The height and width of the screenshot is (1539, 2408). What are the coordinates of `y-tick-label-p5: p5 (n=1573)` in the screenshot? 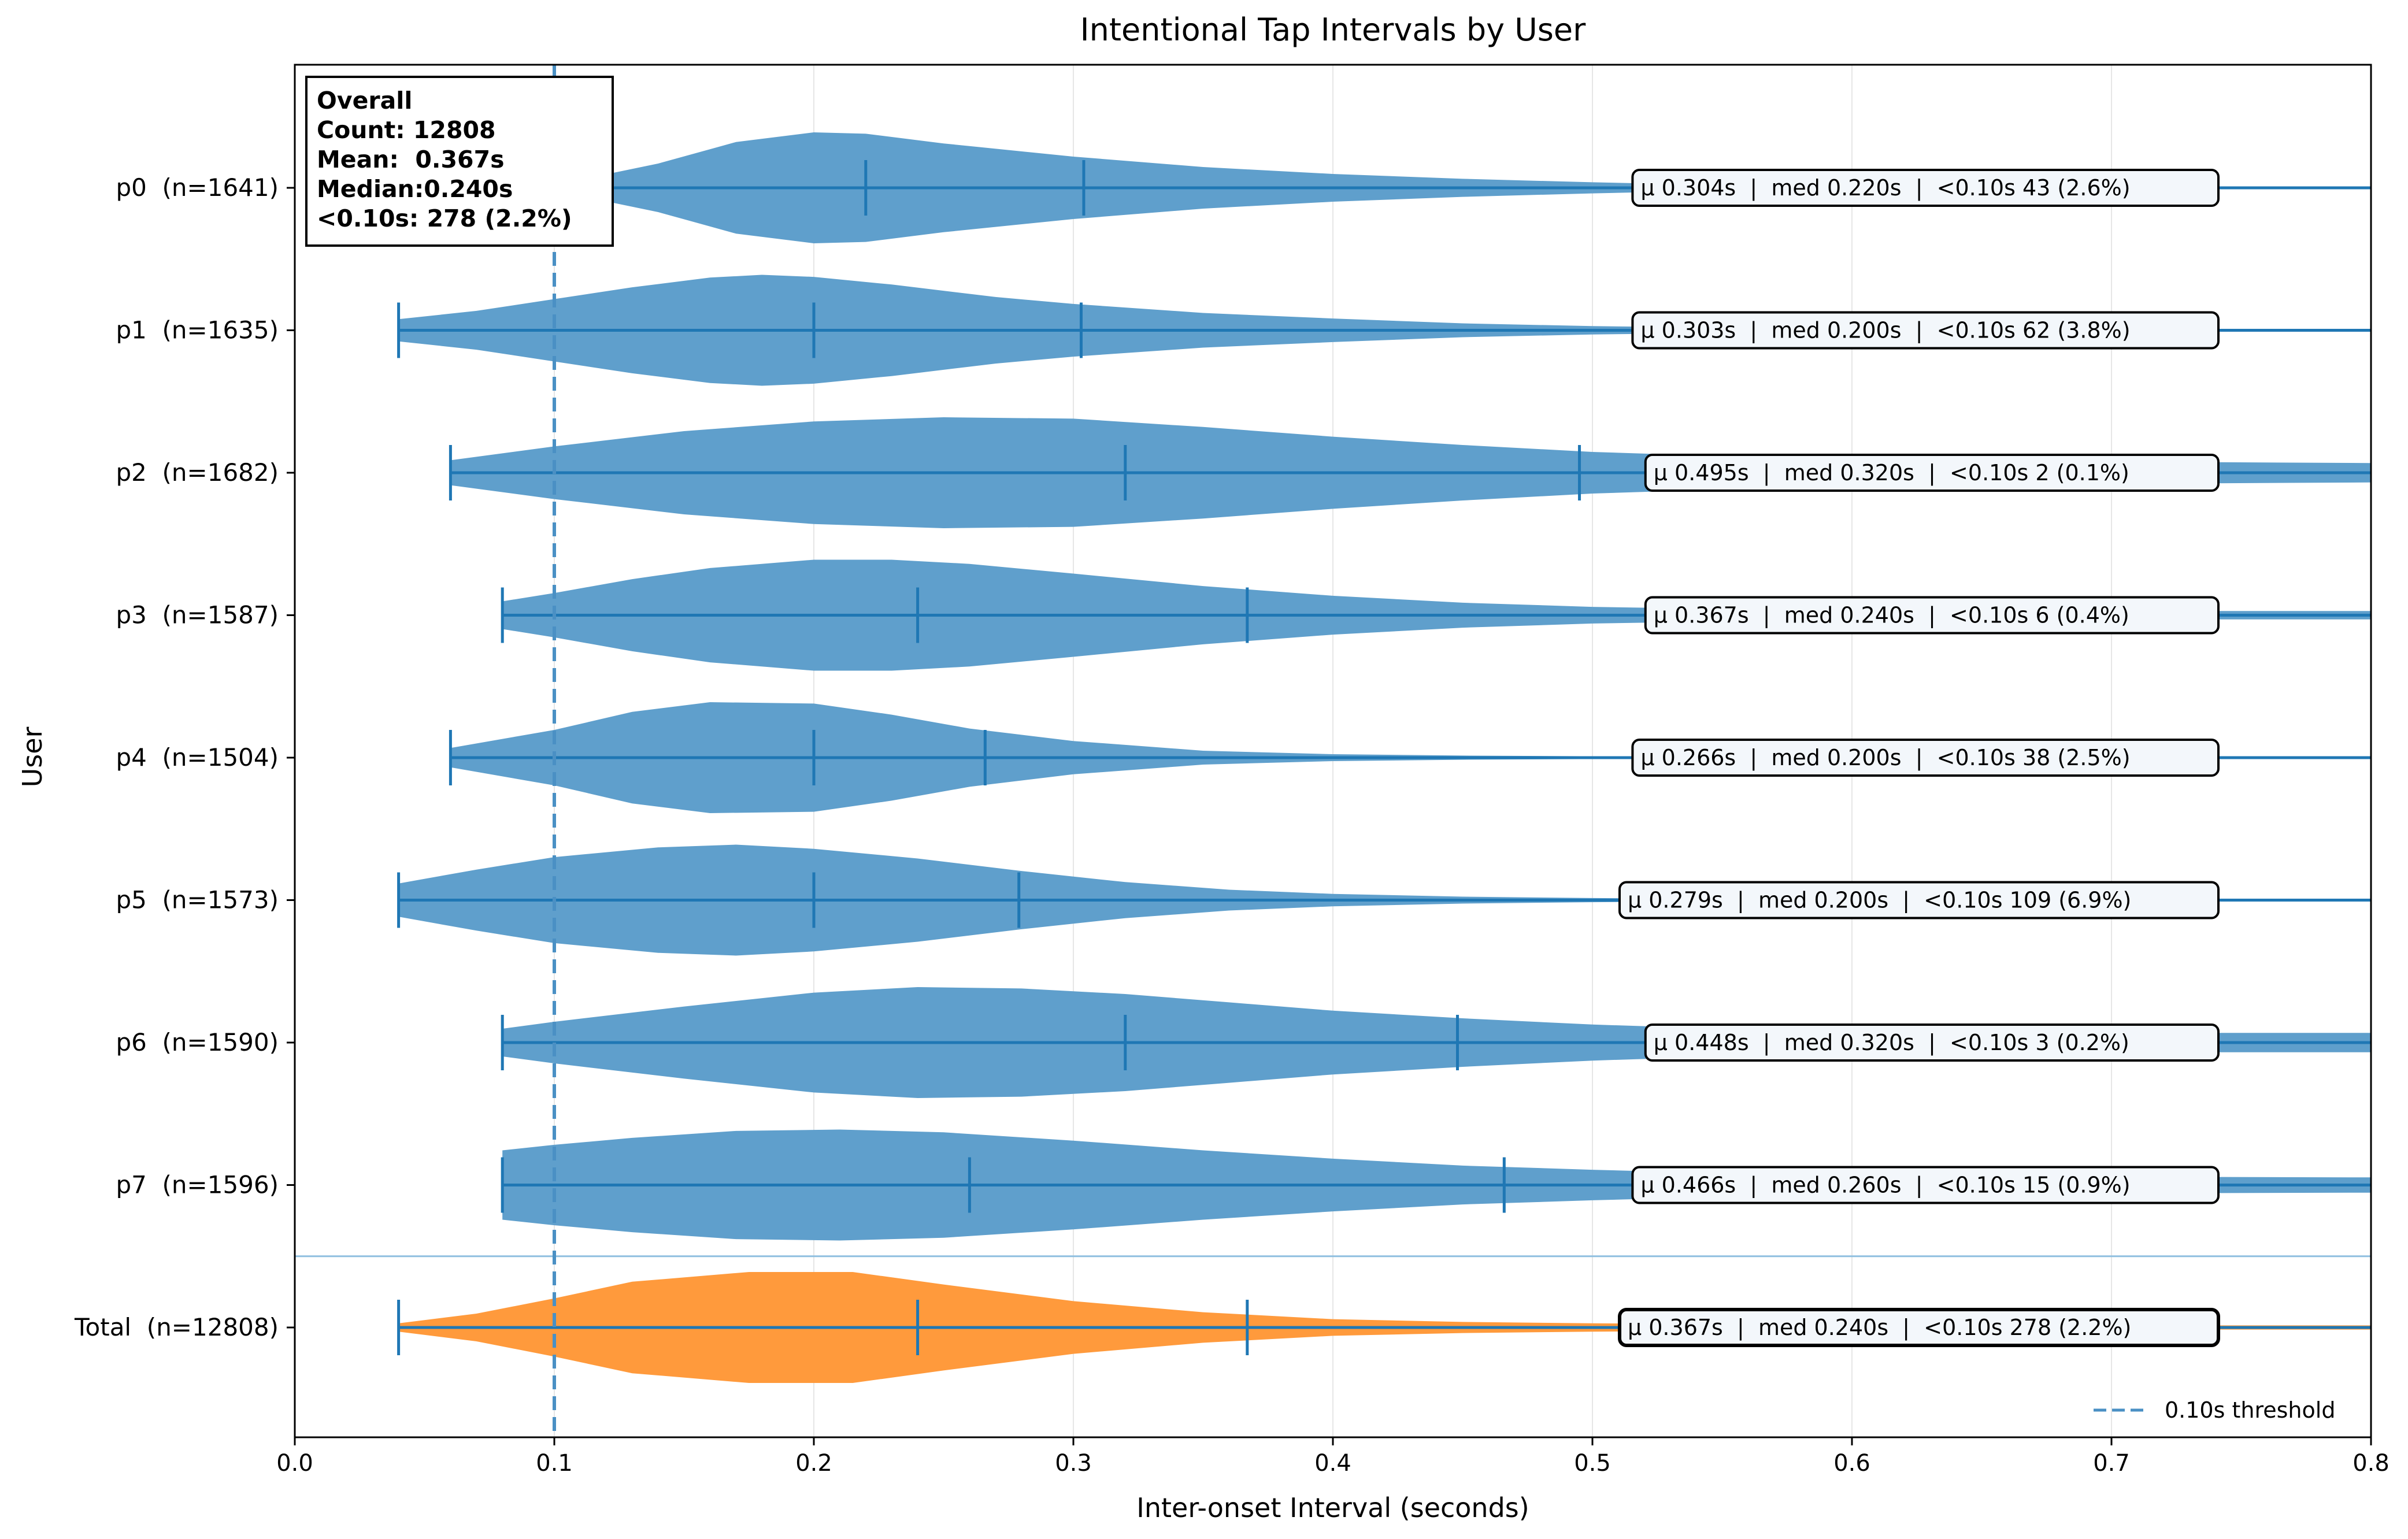 It's located at (198, 900).